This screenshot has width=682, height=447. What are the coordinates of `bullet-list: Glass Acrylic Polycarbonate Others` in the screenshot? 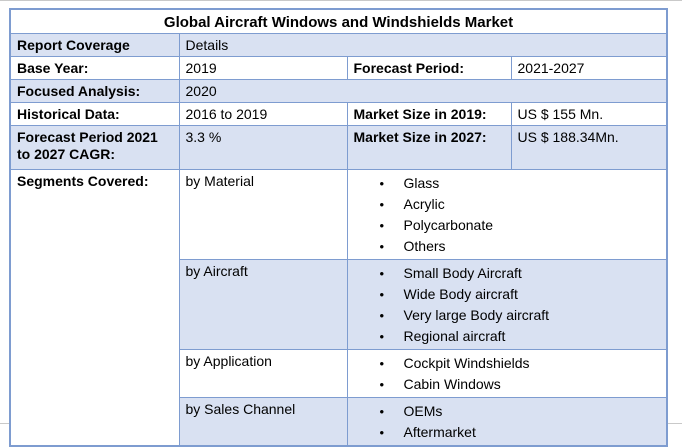 It's located at (505, 215).